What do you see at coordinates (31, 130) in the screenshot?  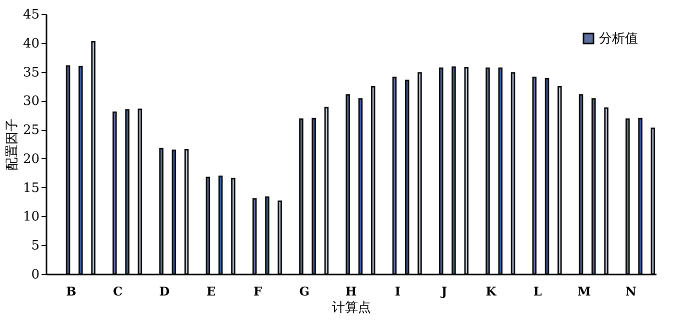 I see `y-tick-label: 25` at bounding box center [31, 130].